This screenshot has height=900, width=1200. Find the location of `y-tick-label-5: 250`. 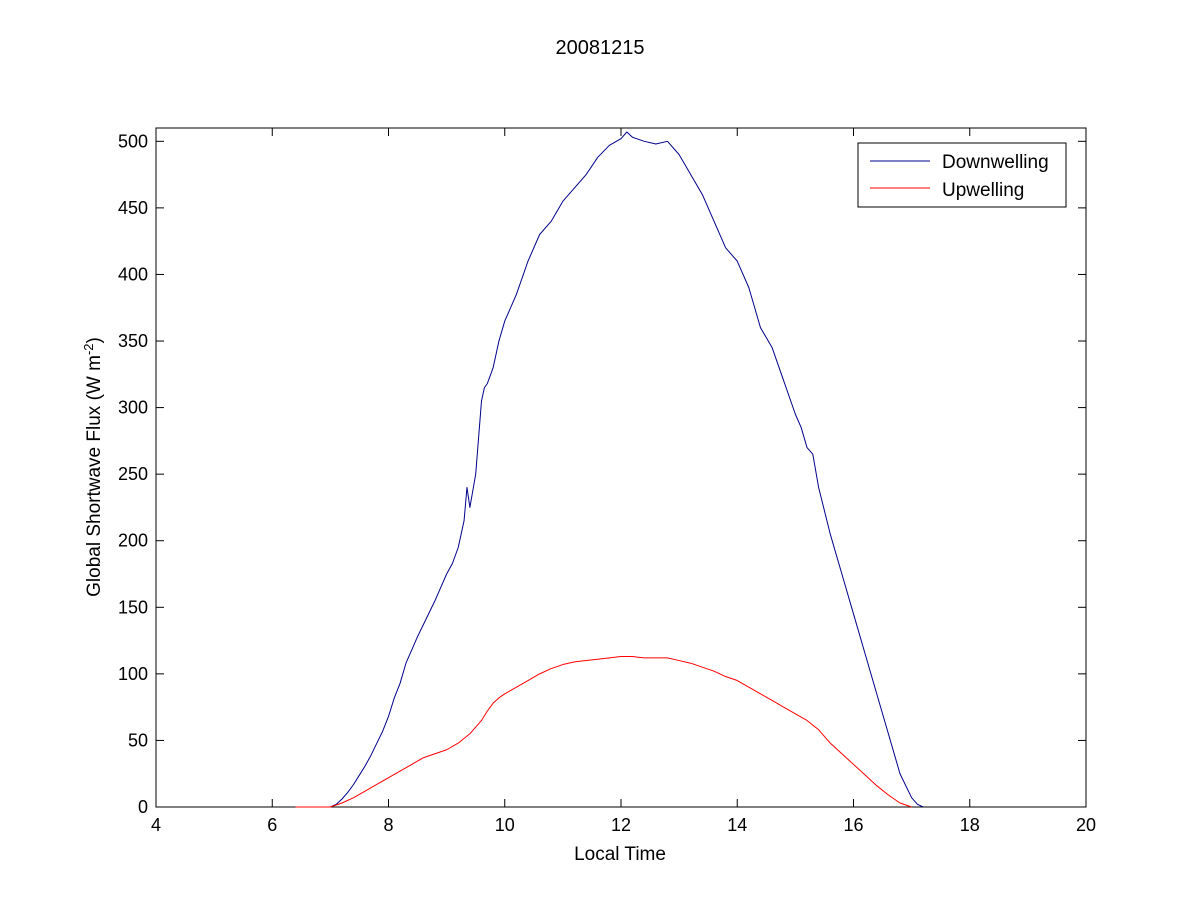

y-tick-label-5: 250 is located at coordinates (133, 474).